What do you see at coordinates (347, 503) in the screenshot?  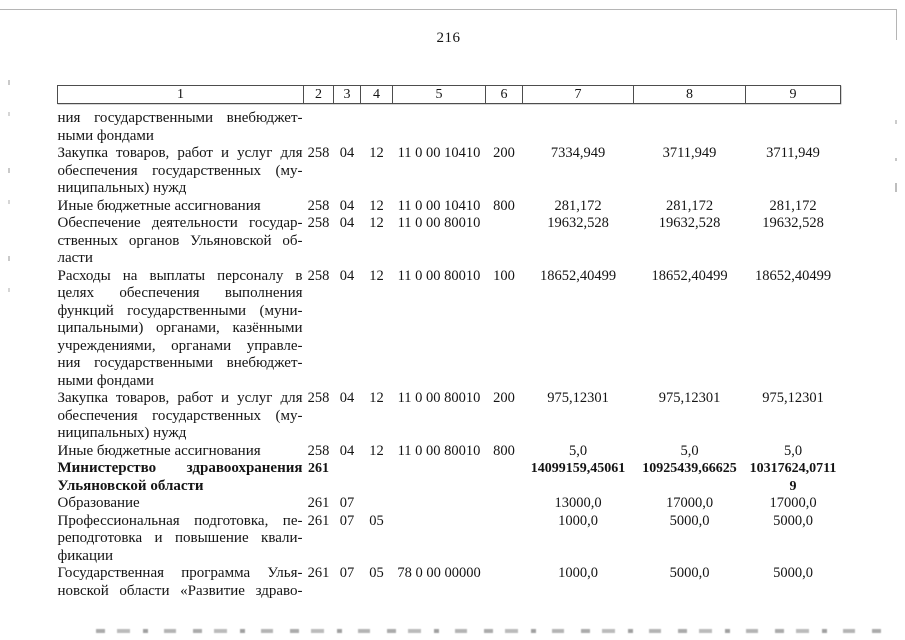 I see `row-cell-c3: 07` at bounding box center [347, 503].